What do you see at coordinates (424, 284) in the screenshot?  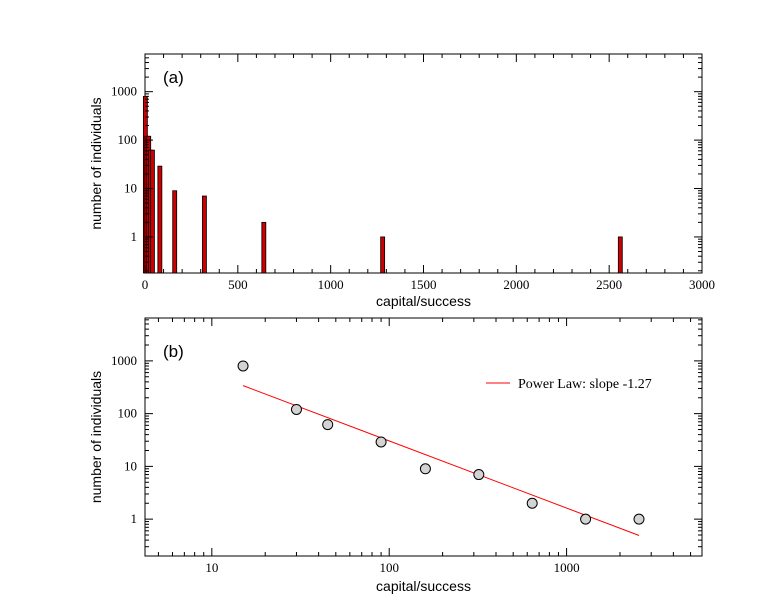 I see `panel-a-x-tick-label: 1500` at bounding box center [424, 284].